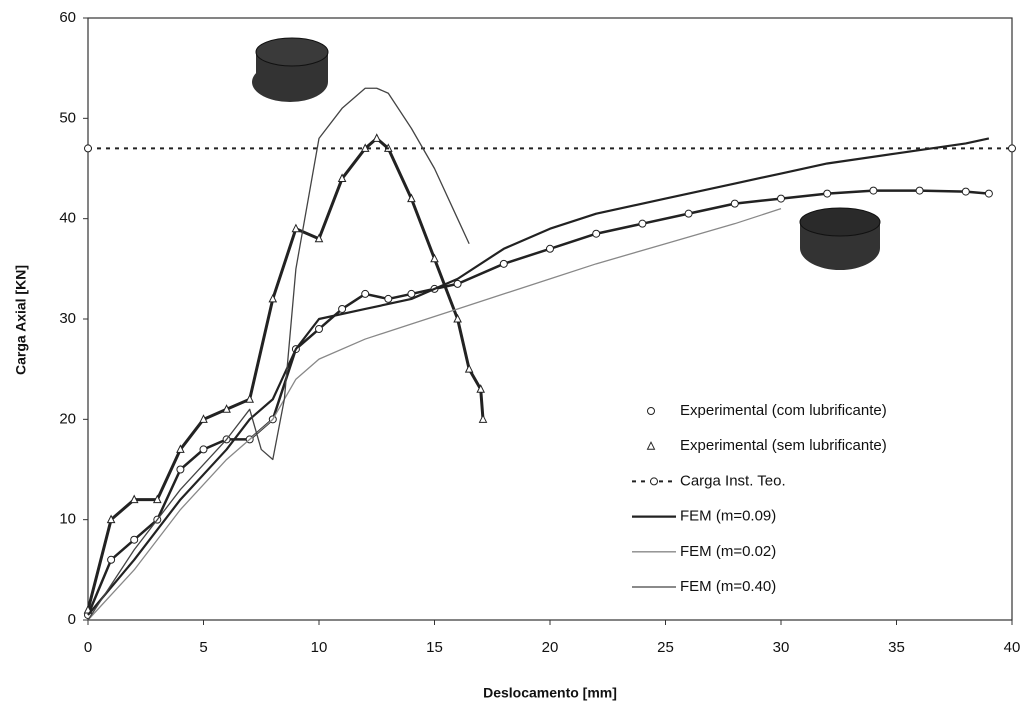 The image size is (1024, 714). Describe the element at coordinates (67, 218) in the screenshot. I see `y-tick-label: 40` at that location.